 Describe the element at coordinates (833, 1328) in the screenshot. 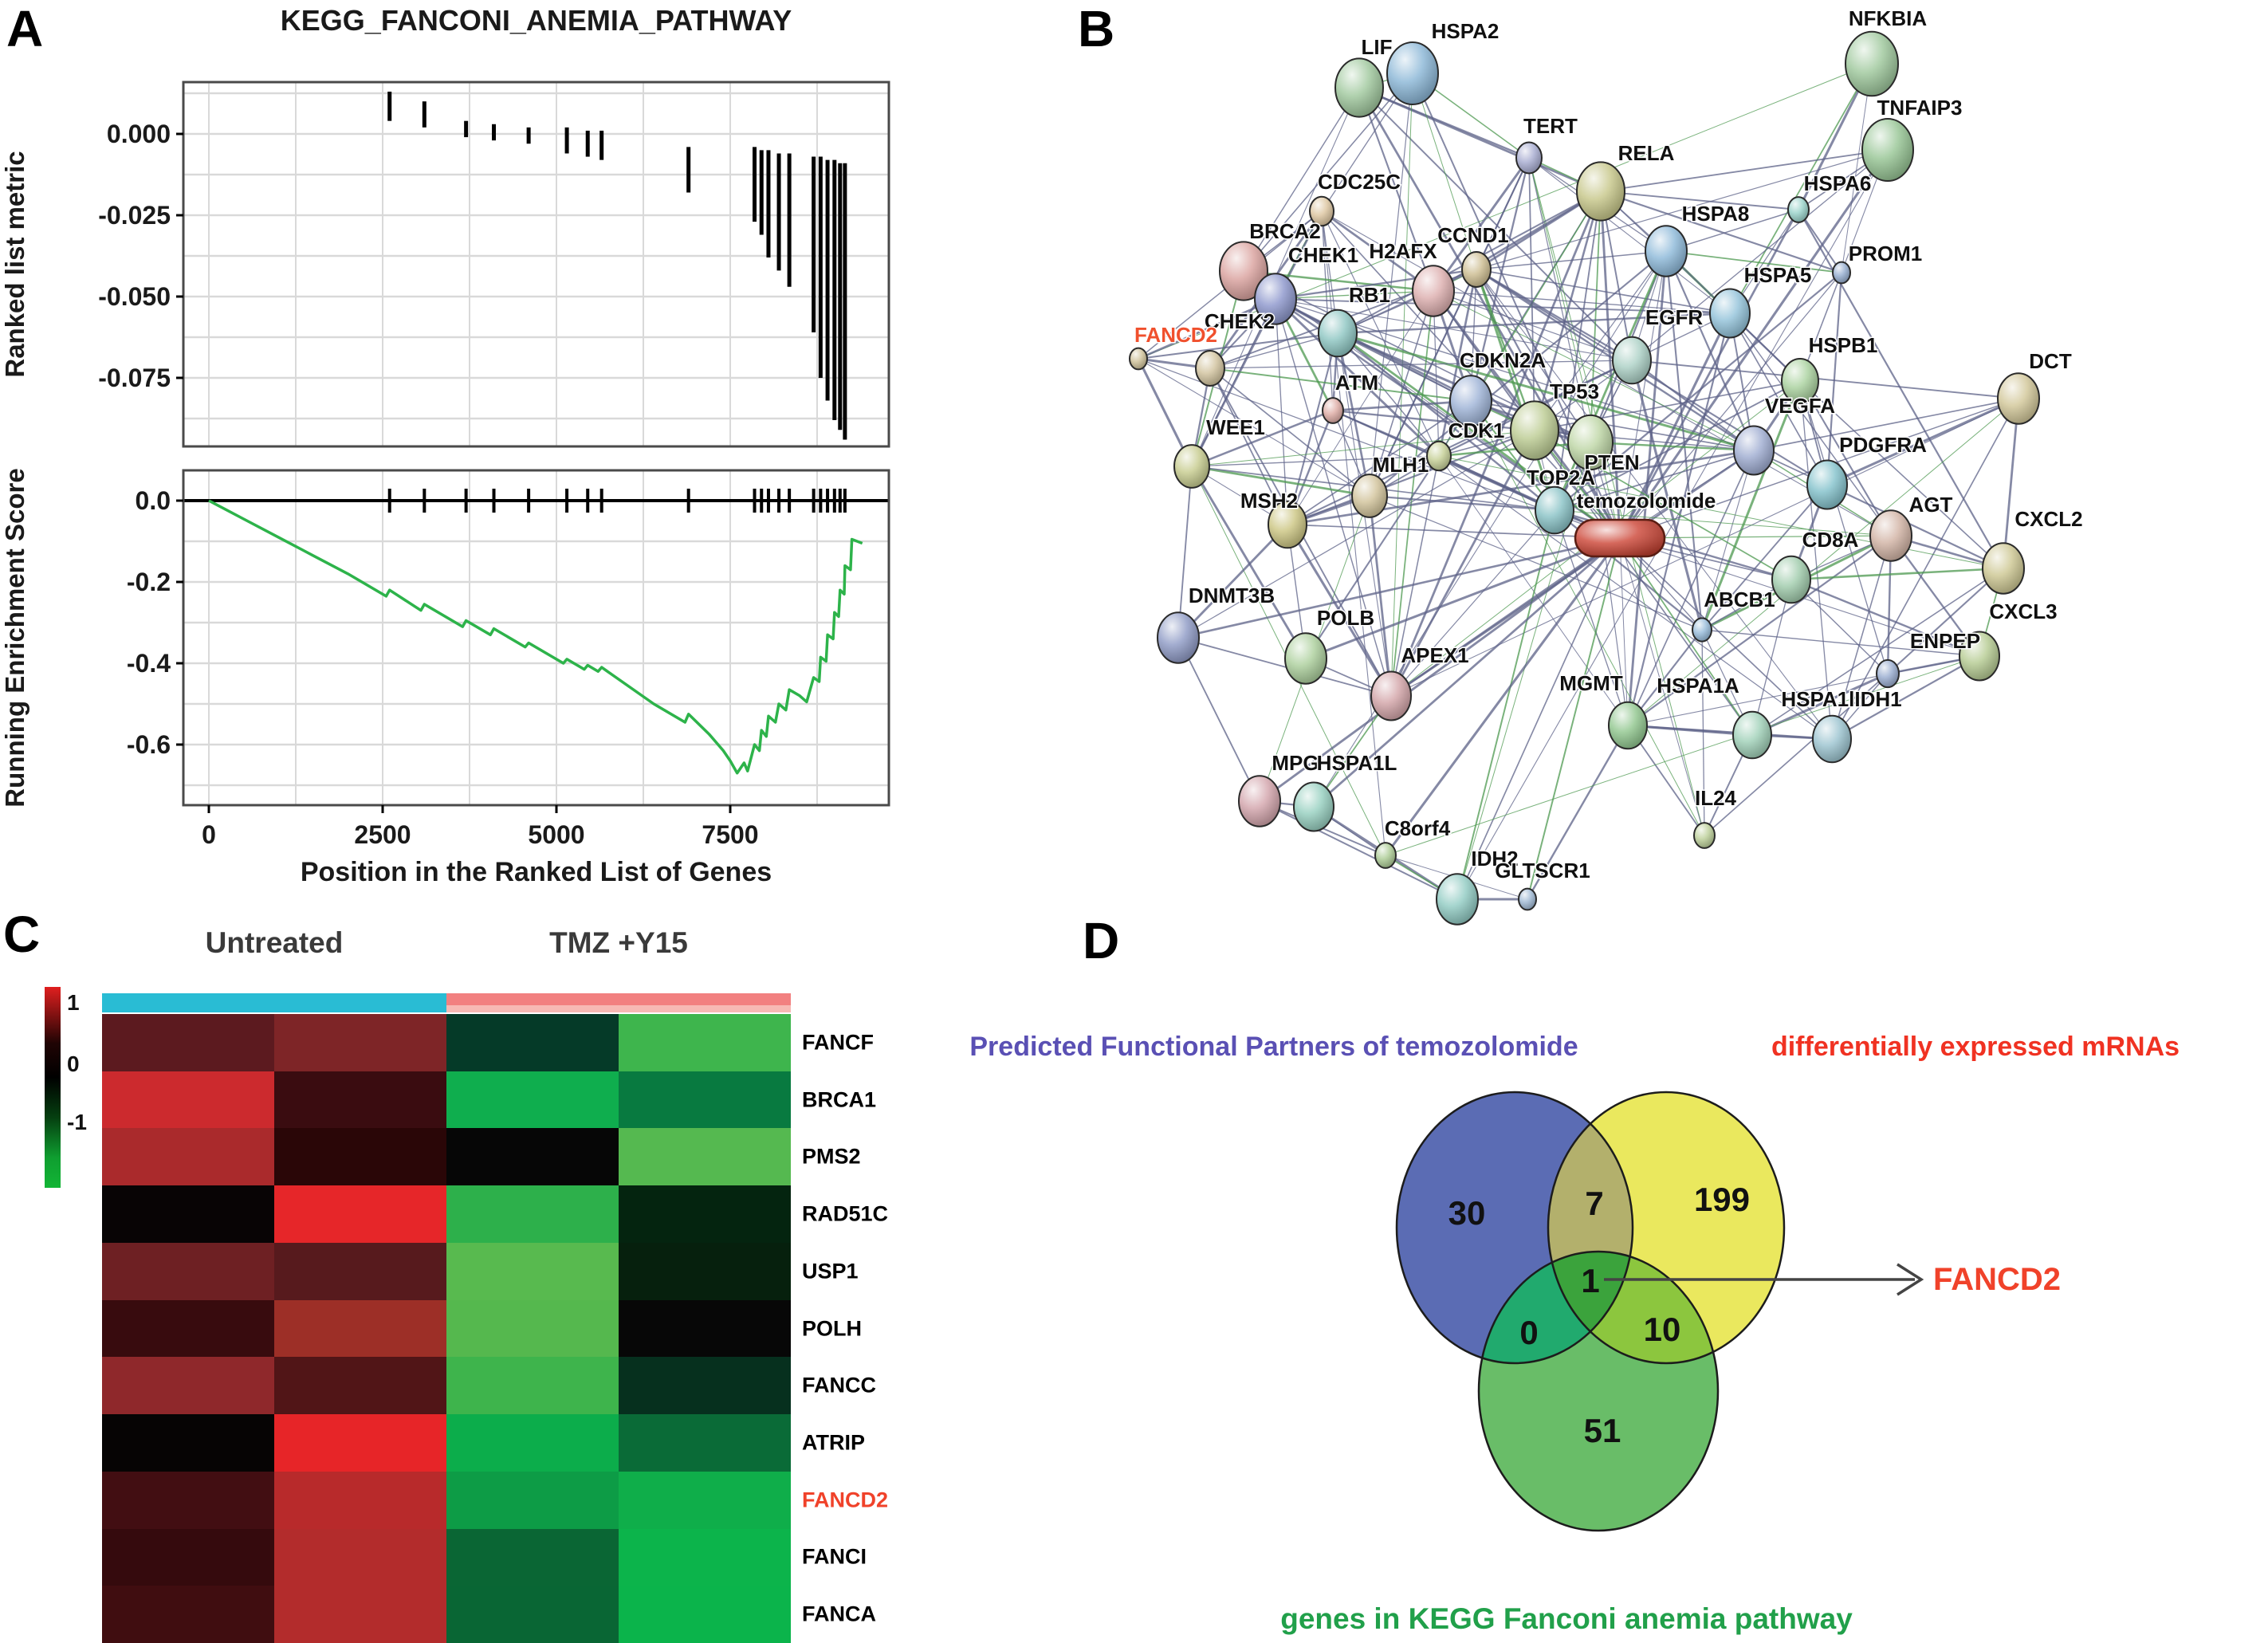

I see `heatmap-gene-POLH: POLH` at that location.